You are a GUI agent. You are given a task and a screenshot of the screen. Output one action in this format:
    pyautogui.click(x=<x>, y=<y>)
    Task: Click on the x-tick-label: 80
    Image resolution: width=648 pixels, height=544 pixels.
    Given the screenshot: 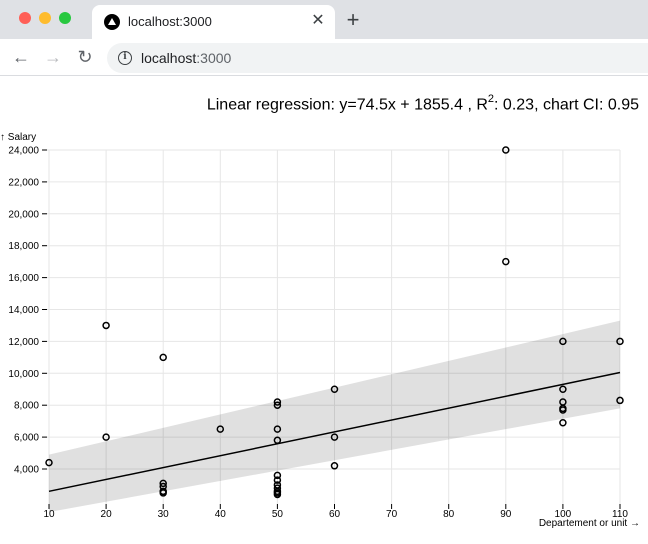 What is the action you would take?
    pyautogui.click(x=449, y=514)
    